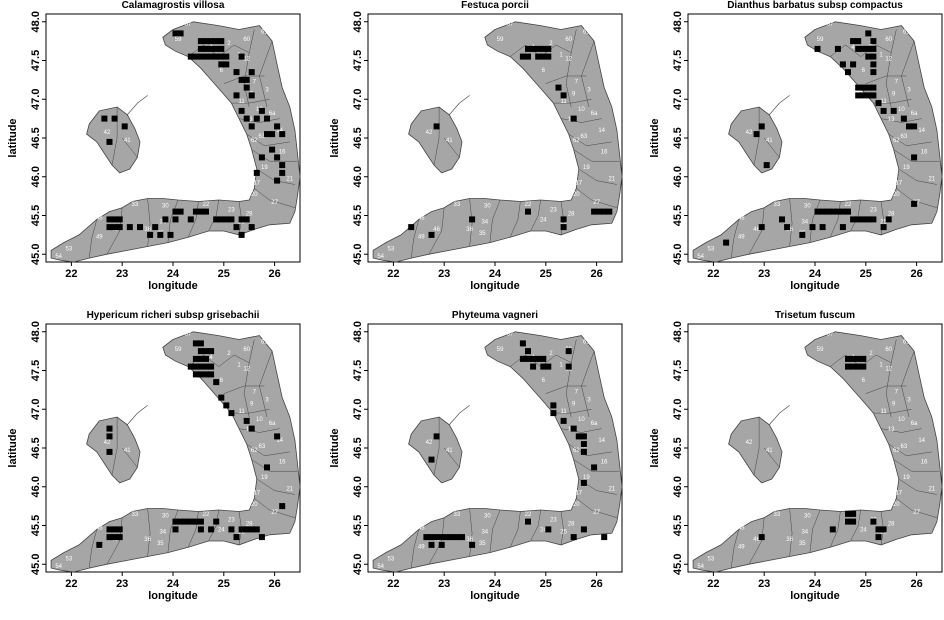 This screenshot has height=620, width=944. I want to click on region-label: 30, so click(165, 207).